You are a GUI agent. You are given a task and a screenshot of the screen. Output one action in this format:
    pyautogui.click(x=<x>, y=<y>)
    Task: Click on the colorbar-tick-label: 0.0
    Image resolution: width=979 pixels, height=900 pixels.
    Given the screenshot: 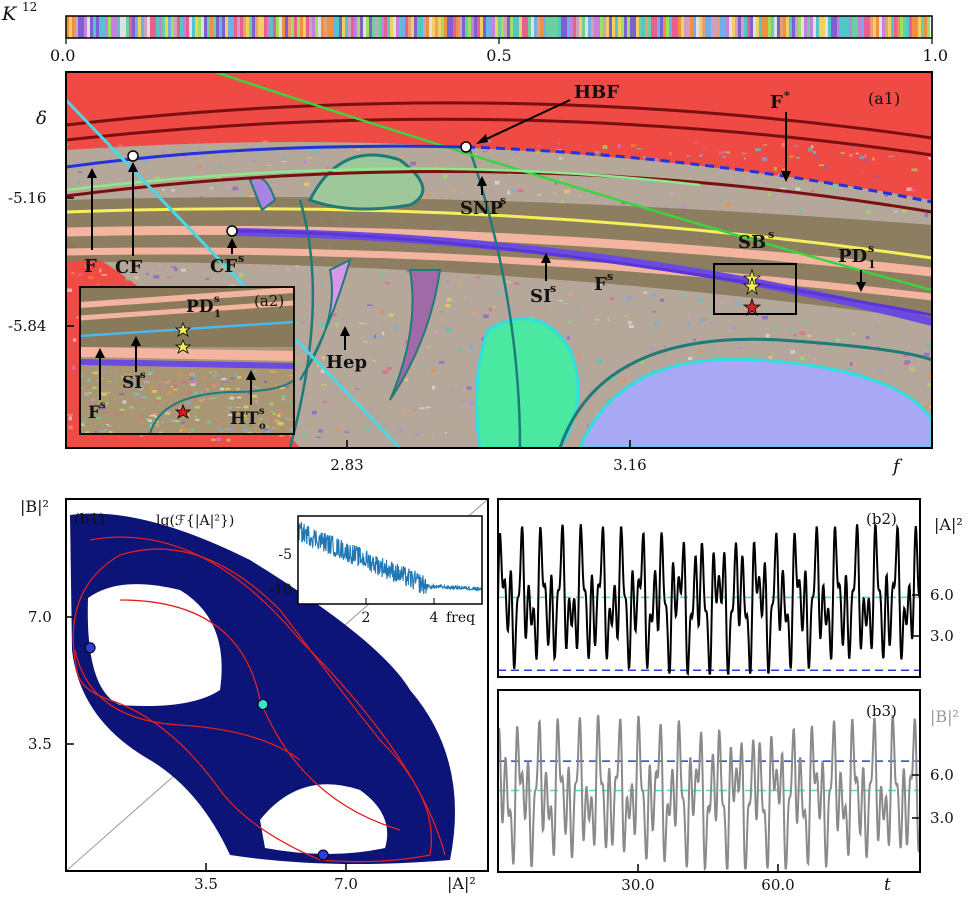 What is the action you would take?
    pyautogui.click(x=62, y=55)
    